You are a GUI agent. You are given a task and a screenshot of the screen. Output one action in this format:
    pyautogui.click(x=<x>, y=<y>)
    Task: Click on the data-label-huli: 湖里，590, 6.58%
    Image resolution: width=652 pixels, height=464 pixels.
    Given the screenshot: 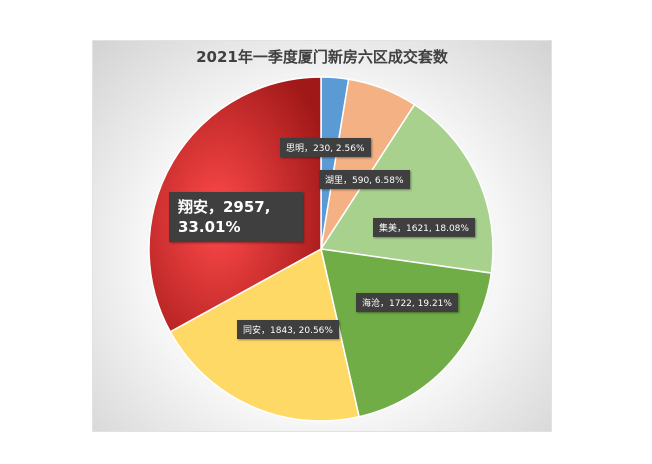 What is the action you would take?
    pyautogui.click(x=364, y=179)
    